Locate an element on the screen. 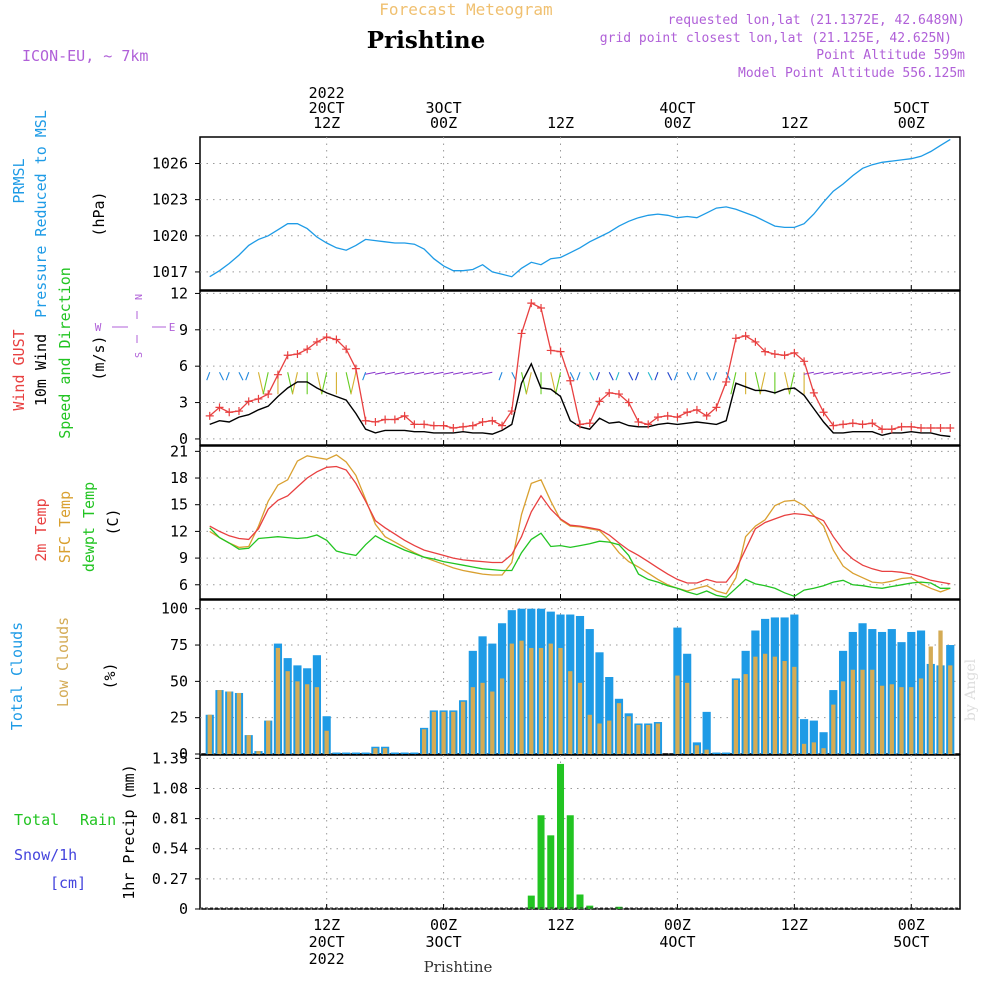 The width and height of the screenshot is (1000, 1000). top-time-label: 5OCT is located at coordinates (911, 108).